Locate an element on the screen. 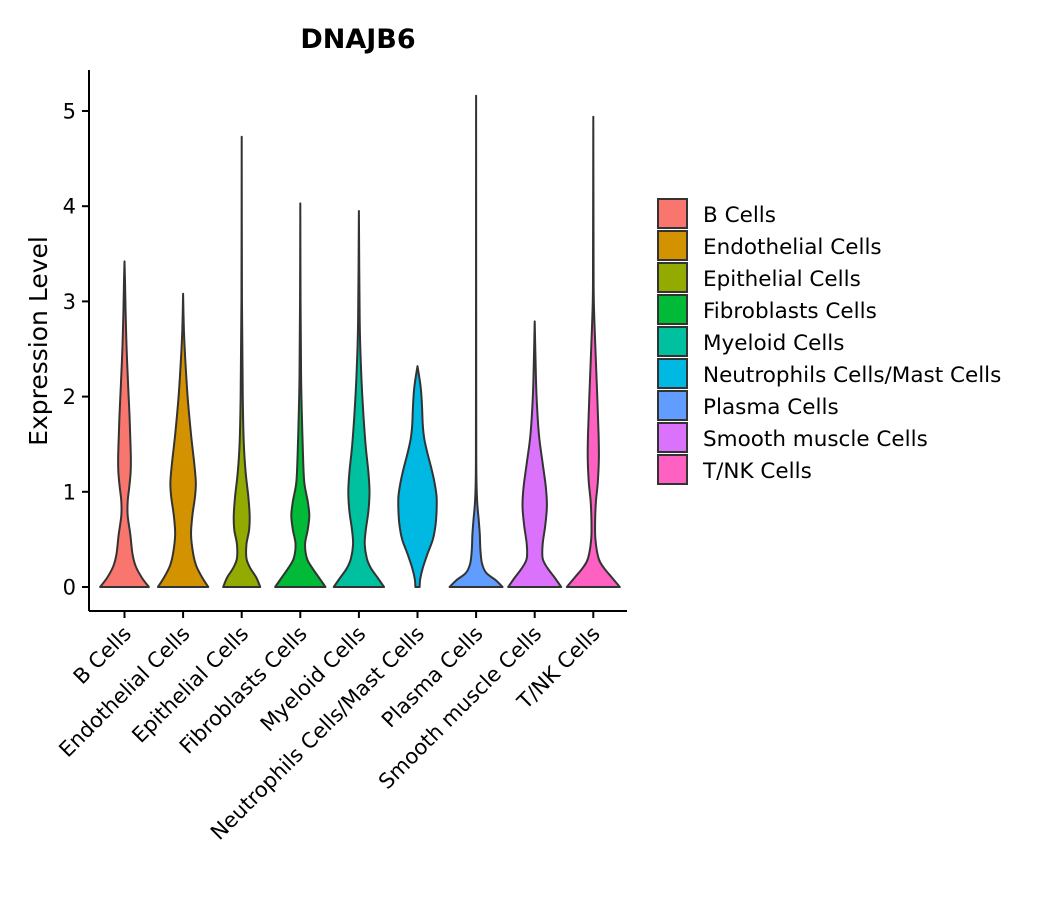  legend-label: B Cells is located at coordinates (739, 215).